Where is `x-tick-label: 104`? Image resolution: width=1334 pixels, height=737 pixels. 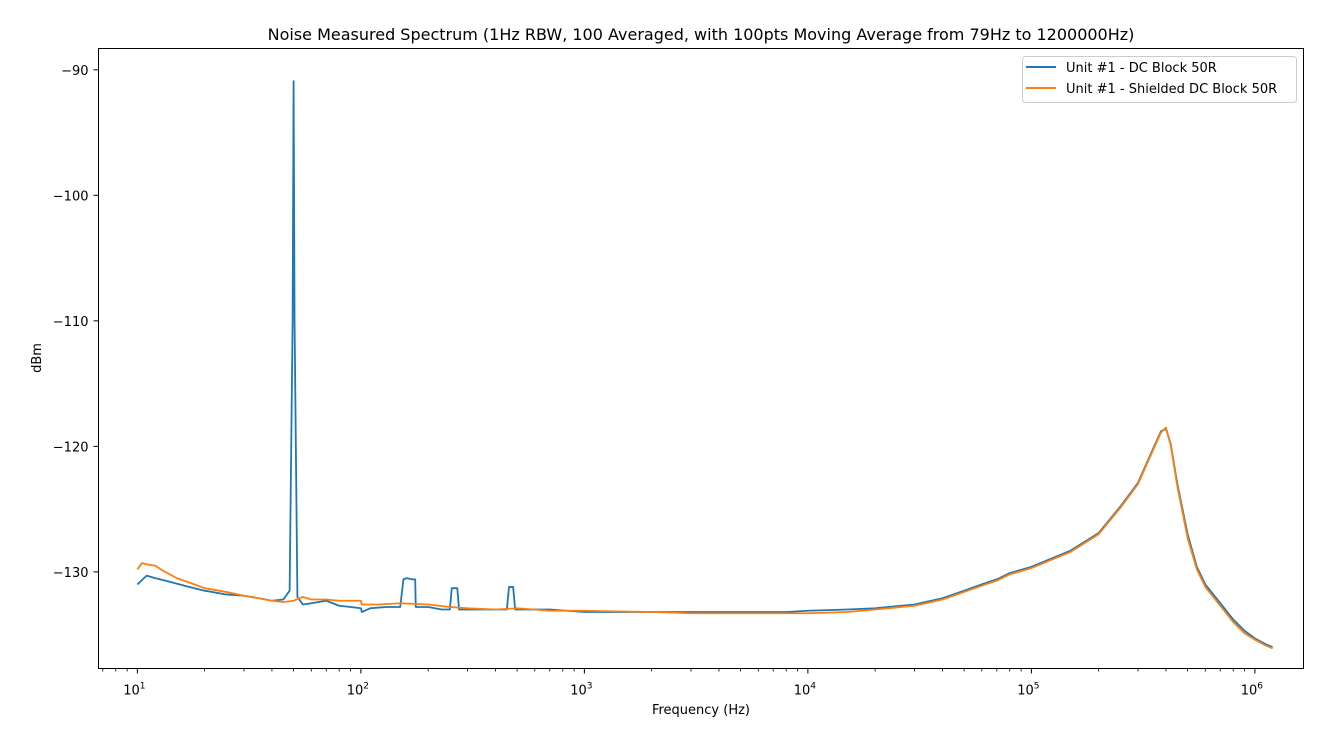
x-tick-label: 104 is located at coordinates (805, 690).